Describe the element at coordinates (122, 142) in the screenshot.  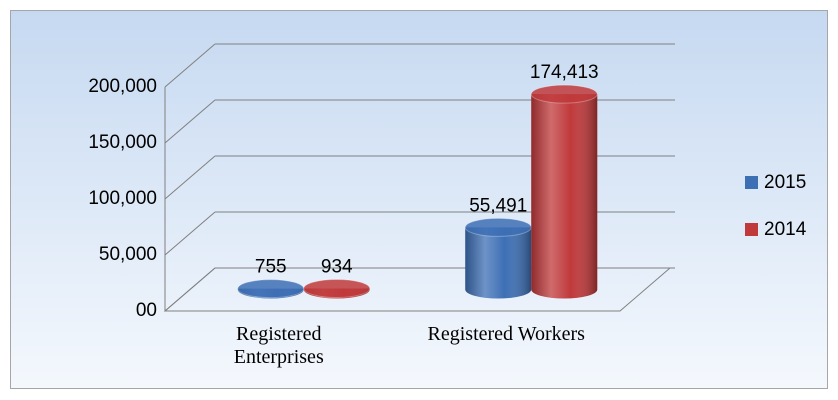
I see `y-tick-label: 150,000` at that location.